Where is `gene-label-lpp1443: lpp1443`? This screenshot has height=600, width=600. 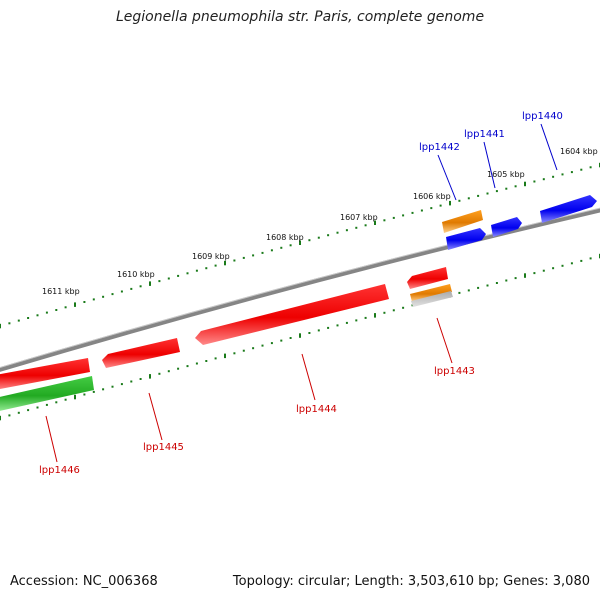 gene-label-lpp1443: lpp1443 is located at coordinates (454, 371).